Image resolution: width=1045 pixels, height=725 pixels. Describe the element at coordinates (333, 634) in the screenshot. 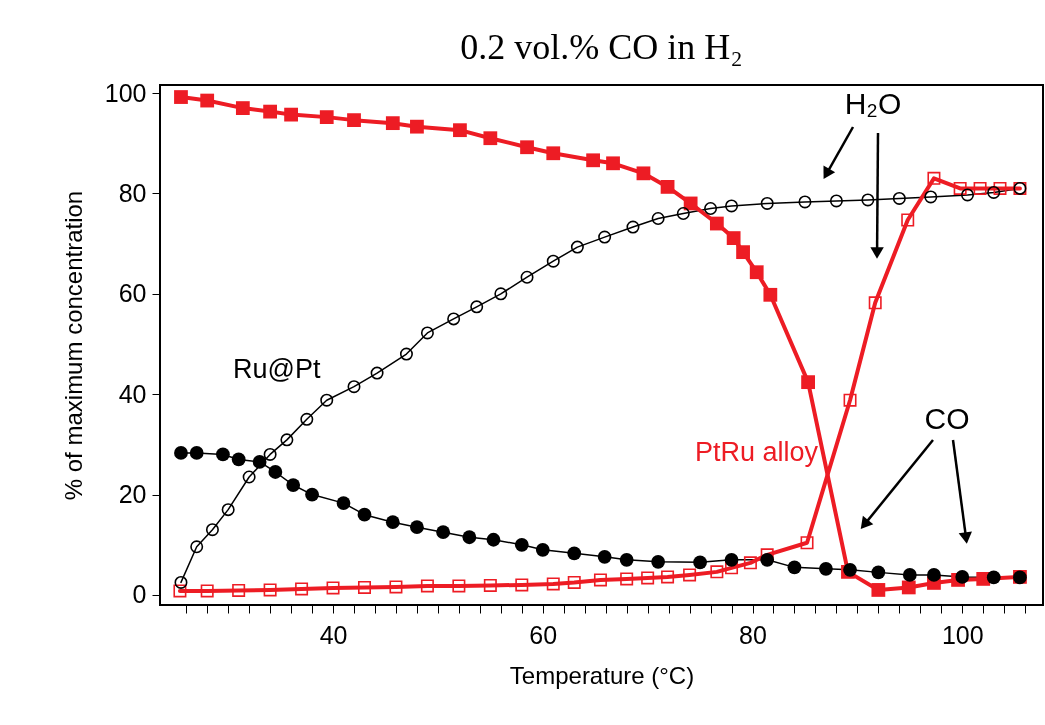

I see `x-tick-label: 40` at that location.